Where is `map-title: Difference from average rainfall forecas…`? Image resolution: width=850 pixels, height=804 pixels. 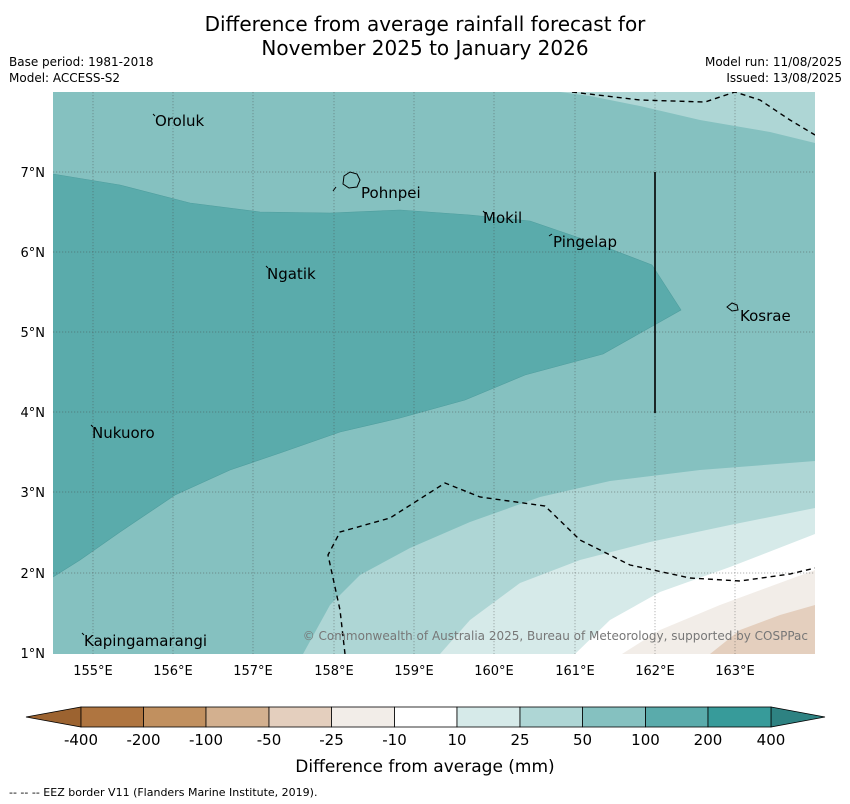
map-title: Difference from average rainfall forecas… is located at coordinates (425, 36).